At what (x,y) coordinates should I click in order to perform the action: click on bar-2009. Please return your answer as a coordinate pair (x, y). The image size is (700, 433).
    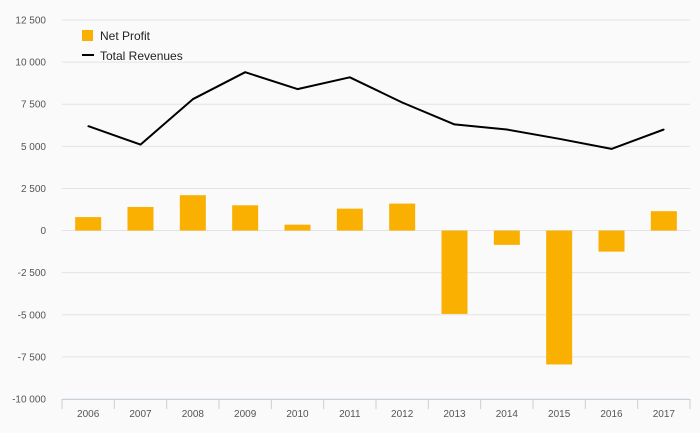
    Looking at the image, I should click on (245, 218).